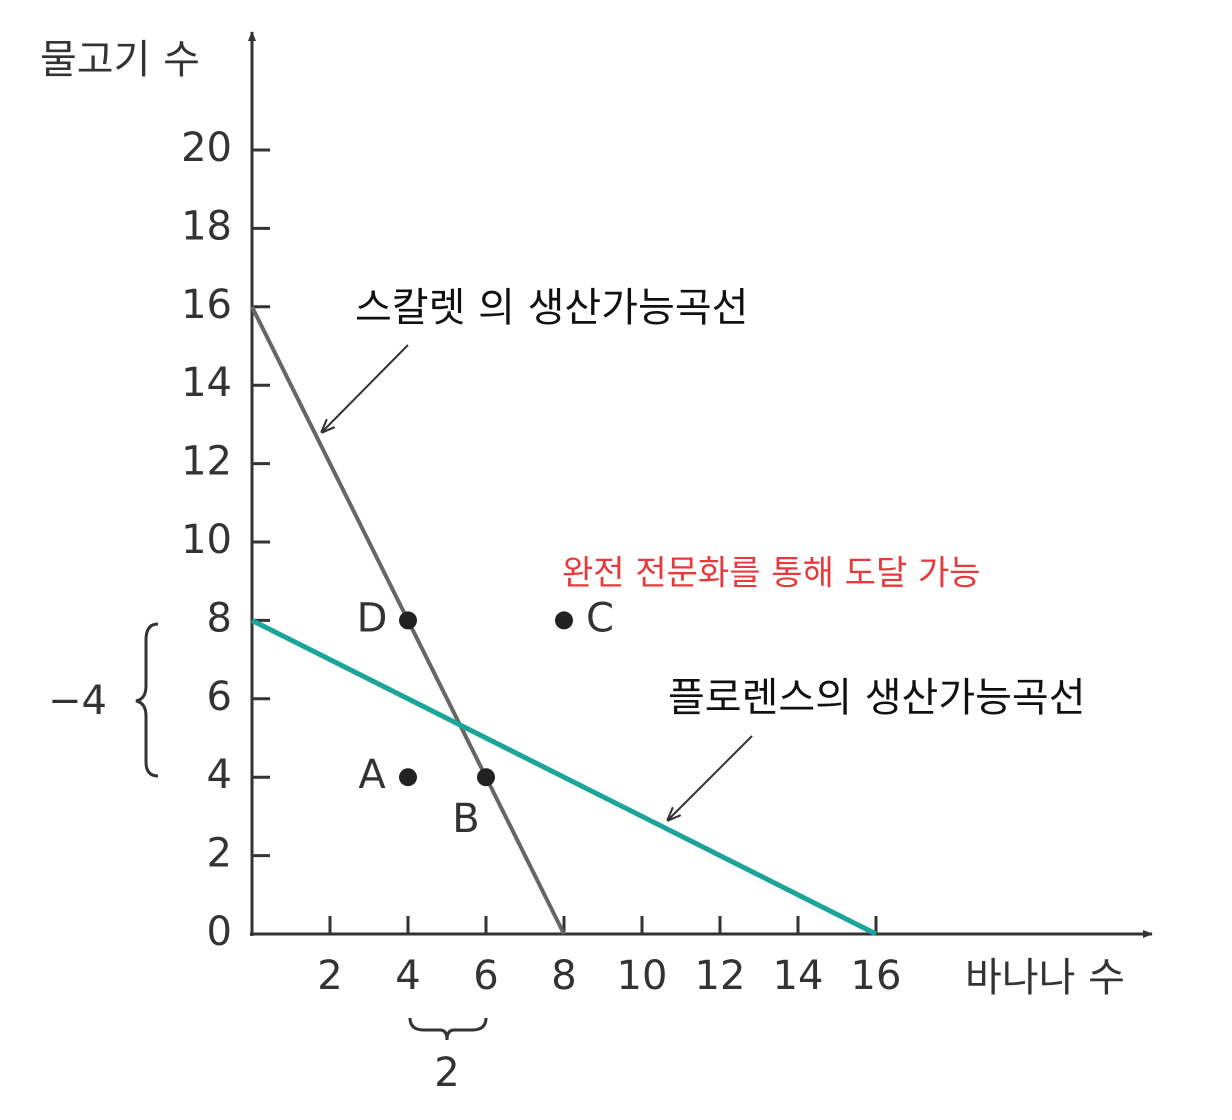 The width and height of the screenshot is (1232, 1120). What do you see at coordinates (372, 618) in the screenshot?
I see `point-label: D` at bounding box center [372, 618].